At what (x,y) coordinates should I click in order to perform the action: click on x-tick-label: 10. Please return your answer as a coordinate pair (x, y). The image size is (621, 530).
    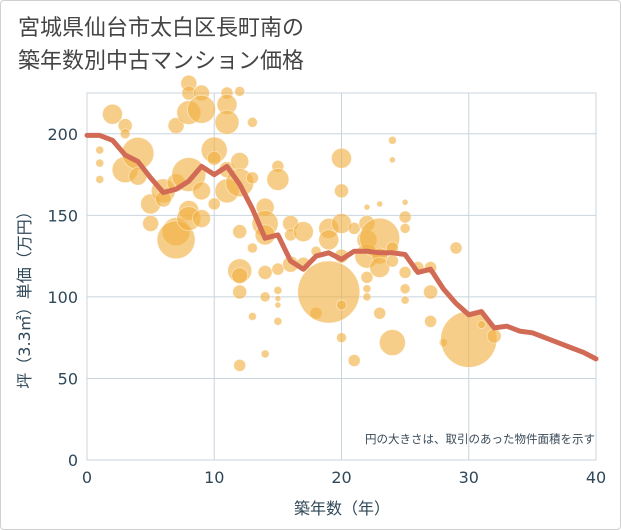
    Looking at the image, I should click on (214, 477).